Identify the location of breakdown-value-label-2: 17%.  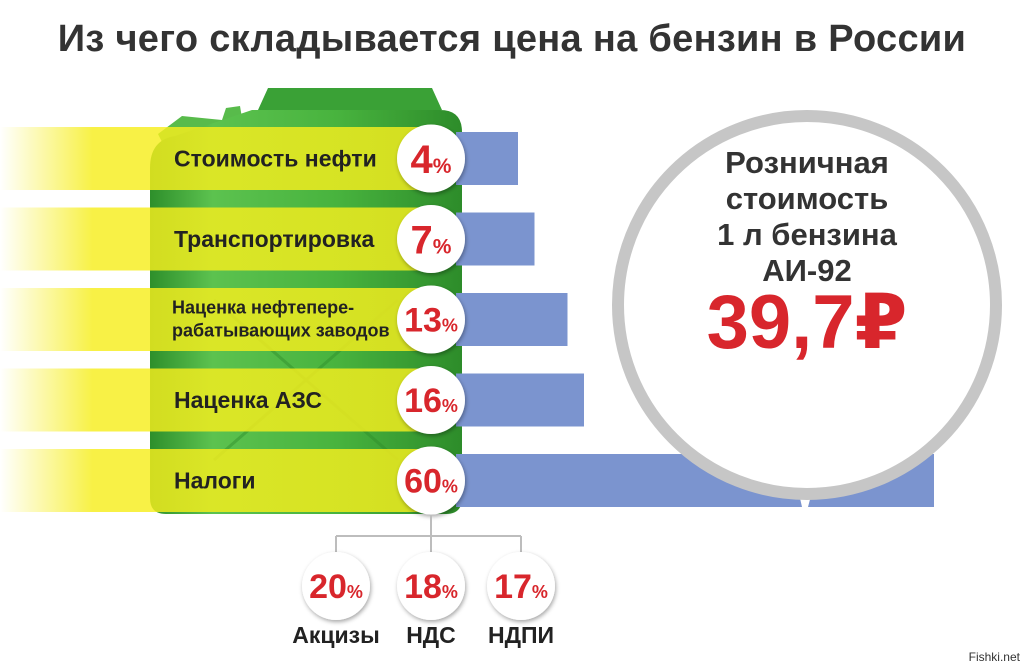
(521, 587).